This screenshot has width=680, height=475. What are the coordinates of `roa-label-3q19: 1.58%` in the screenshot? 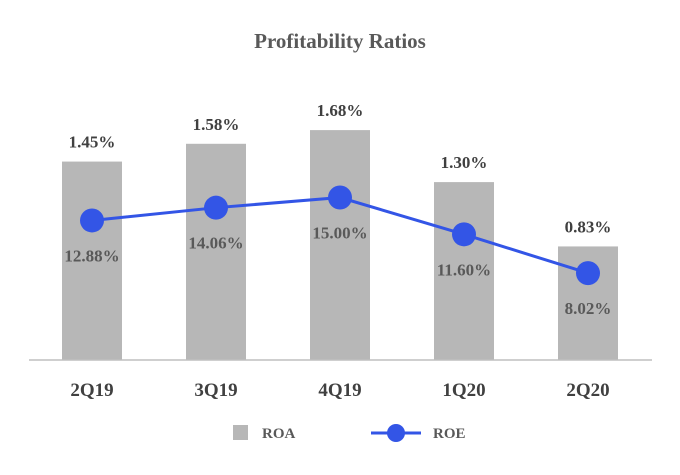 It's located at (216, 124).